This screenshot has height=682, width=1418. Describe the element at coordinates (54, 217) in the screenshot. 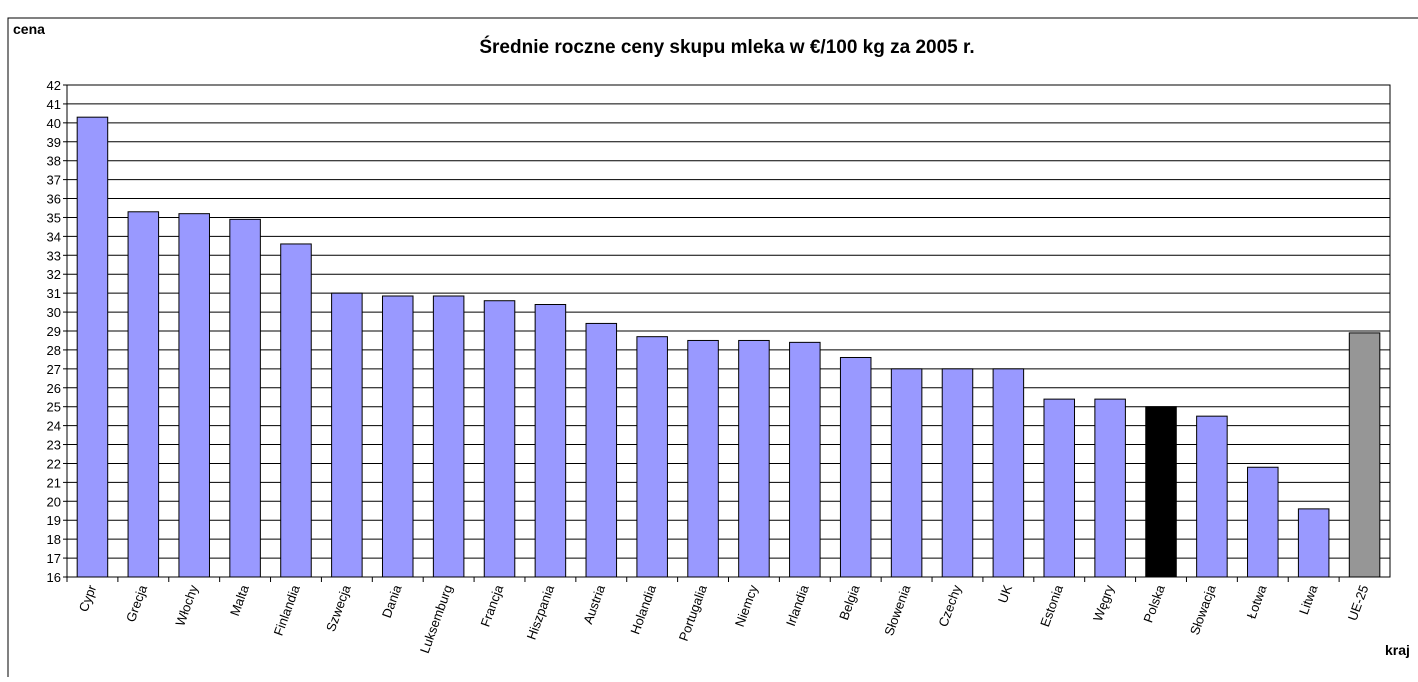

I see `y-tick-label: 35` at that location.